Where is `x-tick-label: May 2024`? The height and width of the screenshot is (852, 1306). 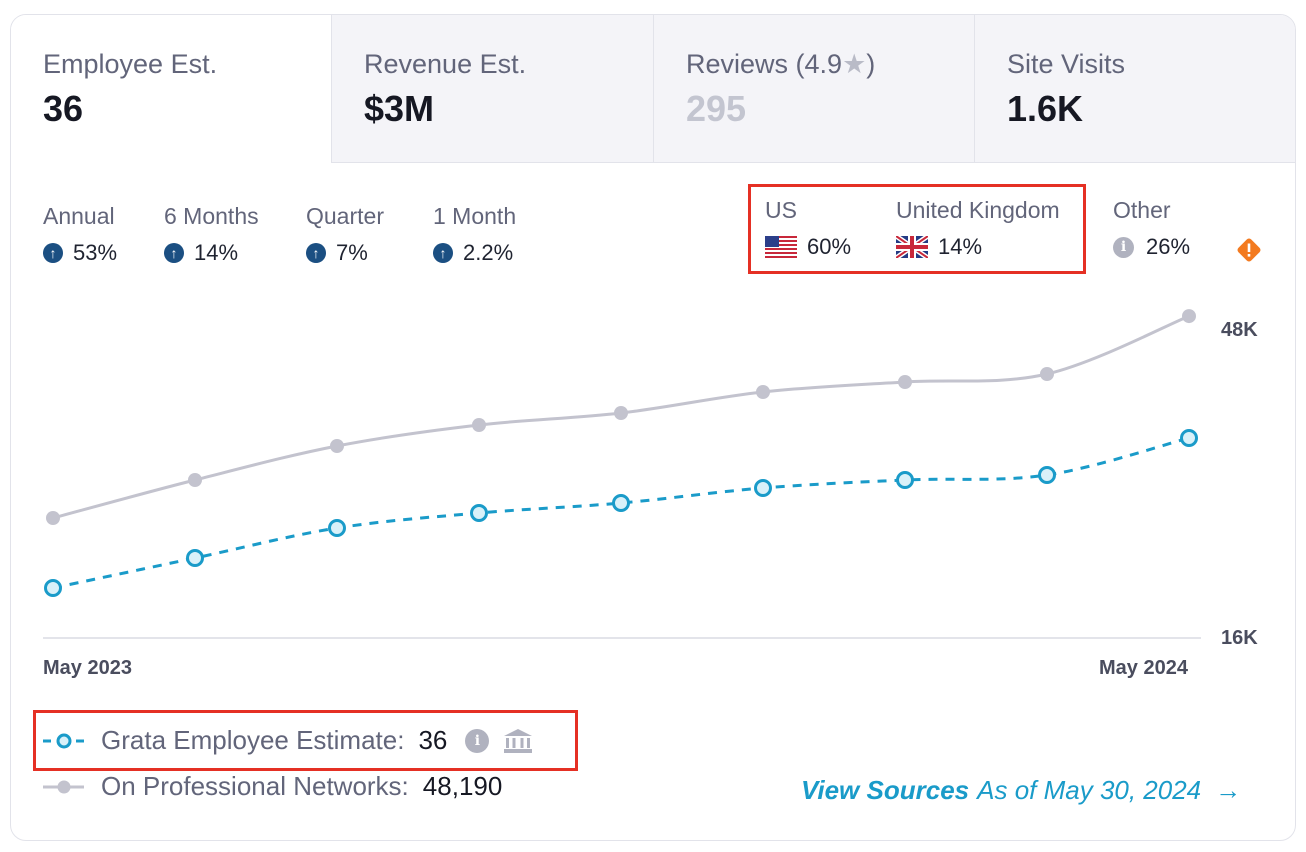 x-tick-label: May 2024 is located at coordinates (1143, 668).